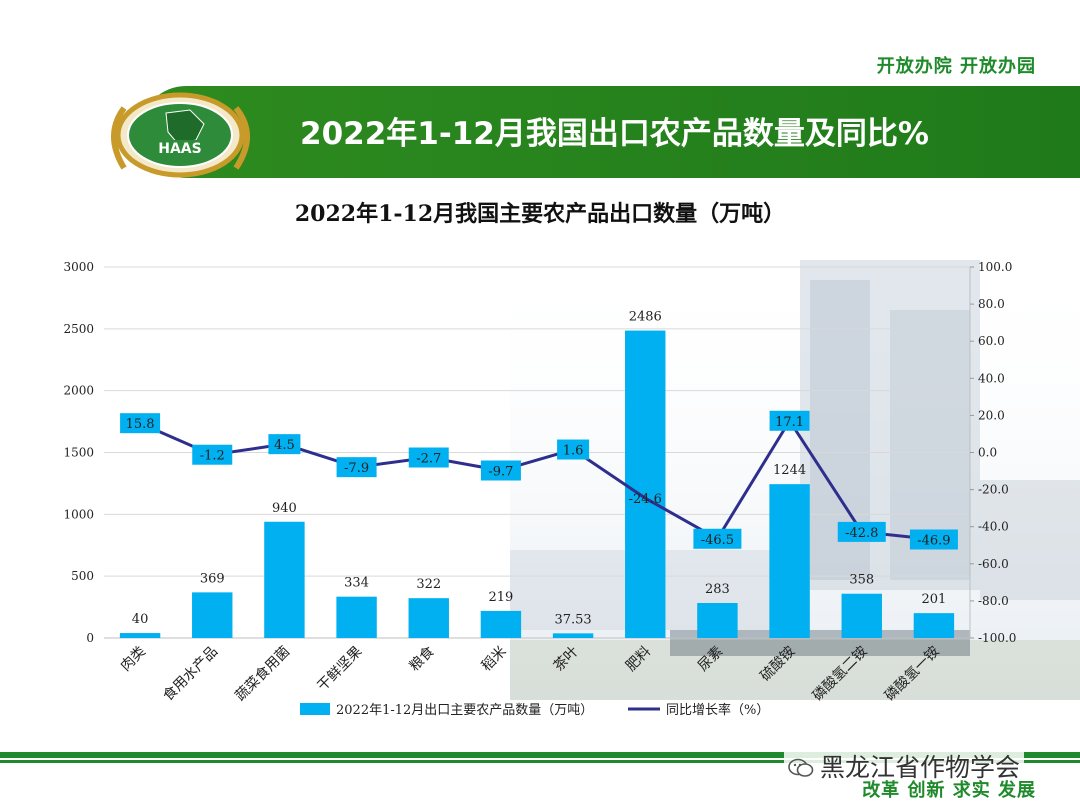  I want to click on legend-bar-swatch, so click(315, 709).